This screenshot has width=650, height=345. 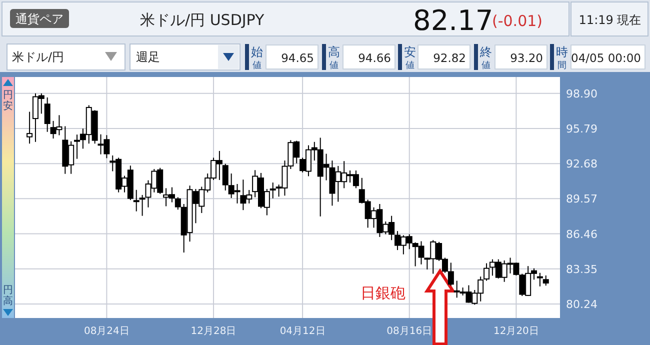 I want to click on y-tick-label: 98.90, so click(x=582, y=93).